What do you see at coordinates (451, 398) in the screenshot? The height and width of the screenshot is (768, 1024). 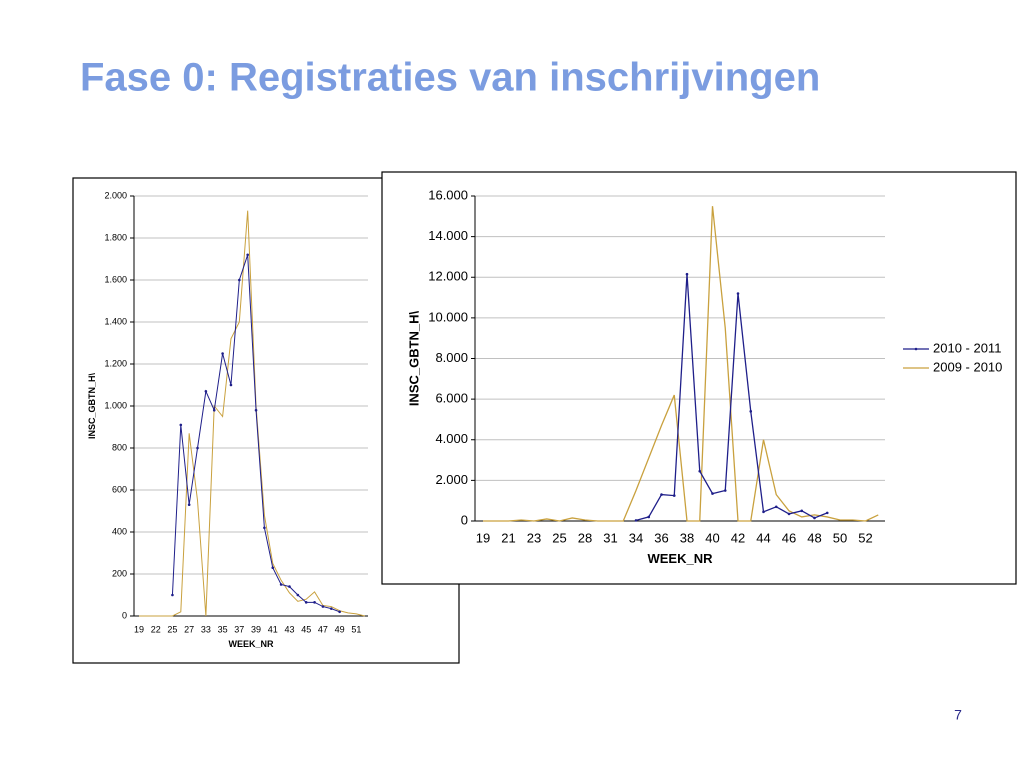 I see `y-tick-label: 6.000` at bounding box center [451, 398].